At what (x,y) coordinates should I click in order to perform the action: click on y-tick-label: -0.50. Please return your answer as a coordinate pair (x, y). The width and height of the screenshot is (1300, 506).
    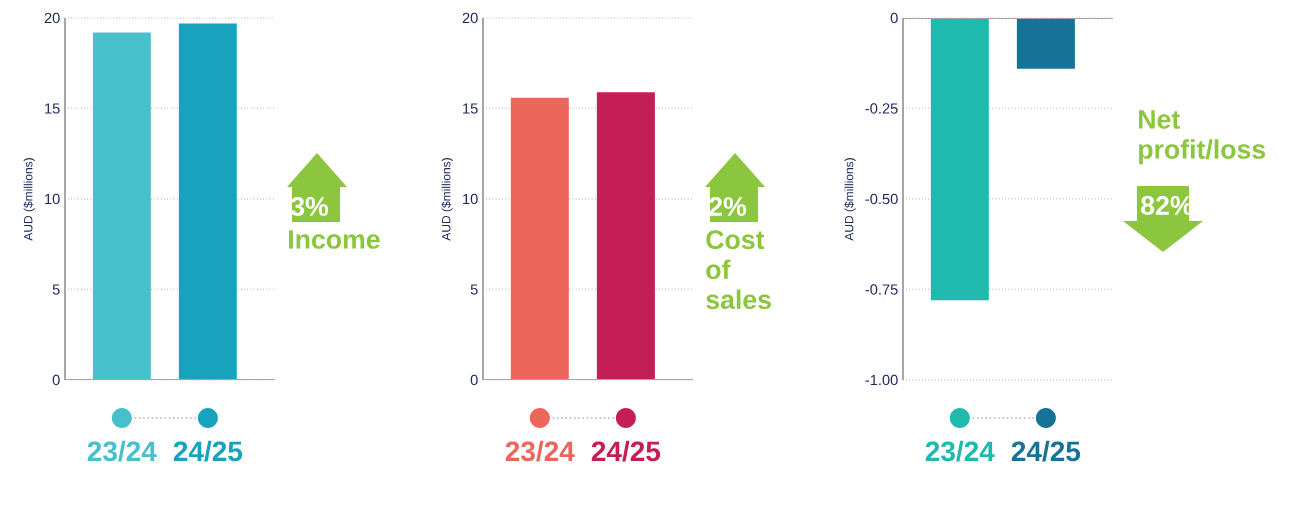
    Looking at the image, I should click on (881, 199).